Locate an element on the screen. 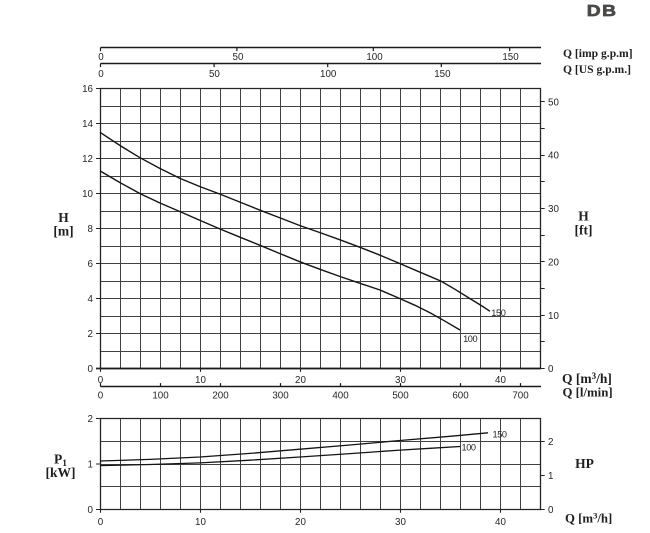  svg-text: 6 is located at coordinates (91, 264).